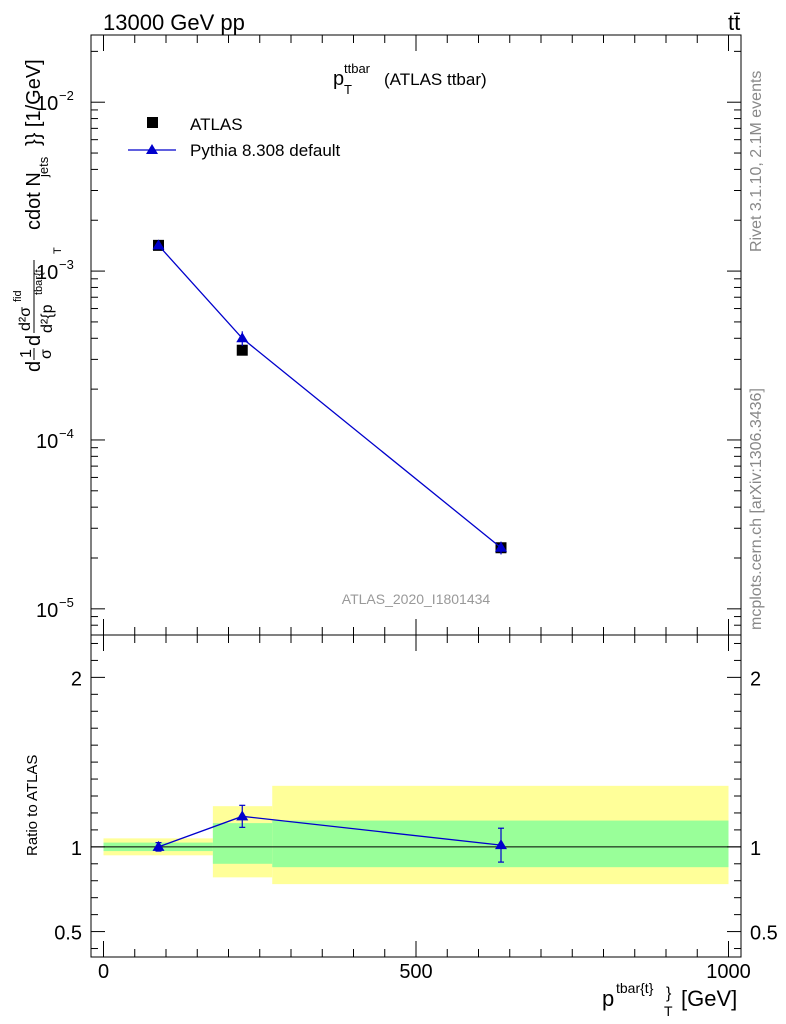 Image resolution: width=786 pixels, height=1024 pixels. Describe the element at coordinates (66, 264) in the screenshot. I see `y-tick-label-exp: −3` at that location.